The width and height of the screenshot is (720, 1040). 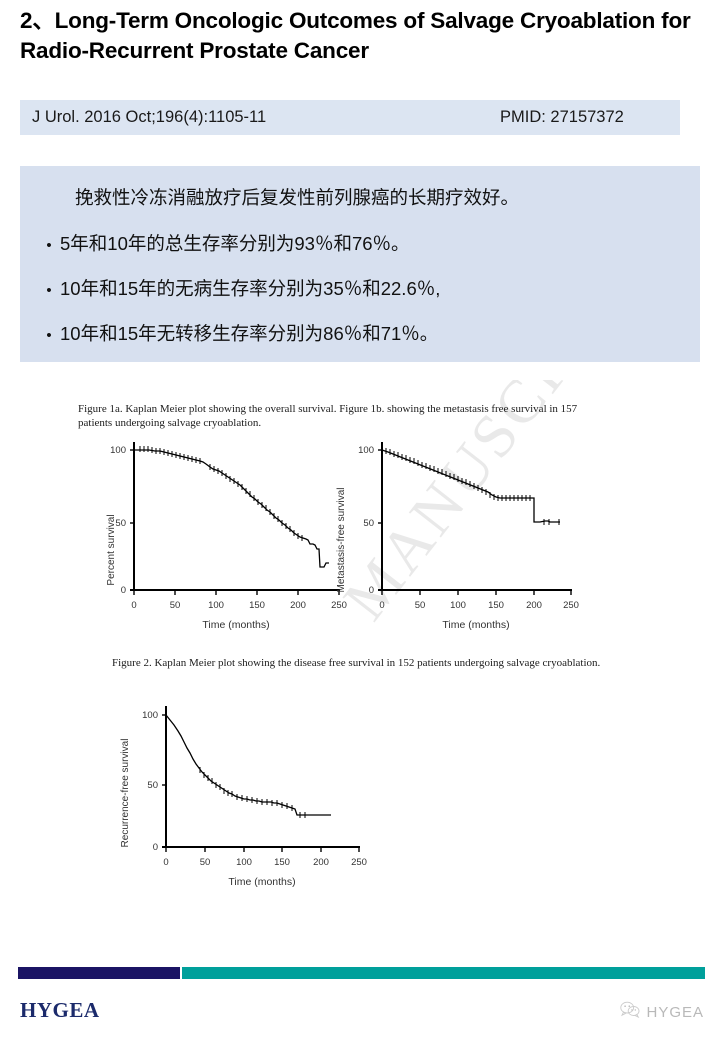 I want to click on wechat-icon, so click(x=630, y=1012).